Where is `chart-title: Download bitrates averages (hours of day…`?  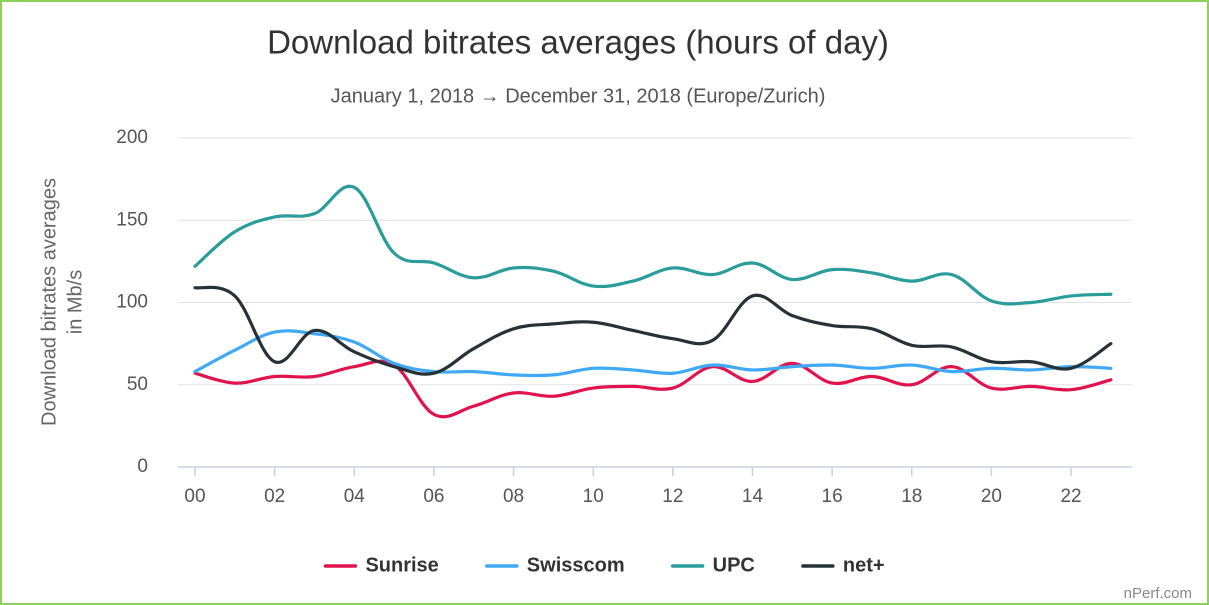
chart-title: Download bitrates averages (hours of day… is located at coordinates (578, 42).